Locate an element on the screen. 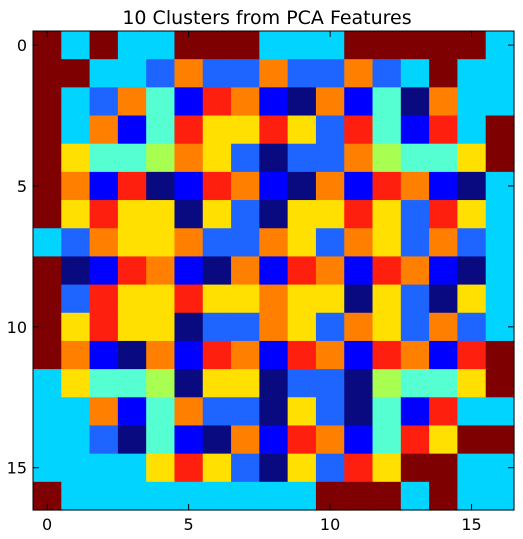 This screenshot has width=523, height=539. x-tick-label: 5 is located at coordinates (189, 524).